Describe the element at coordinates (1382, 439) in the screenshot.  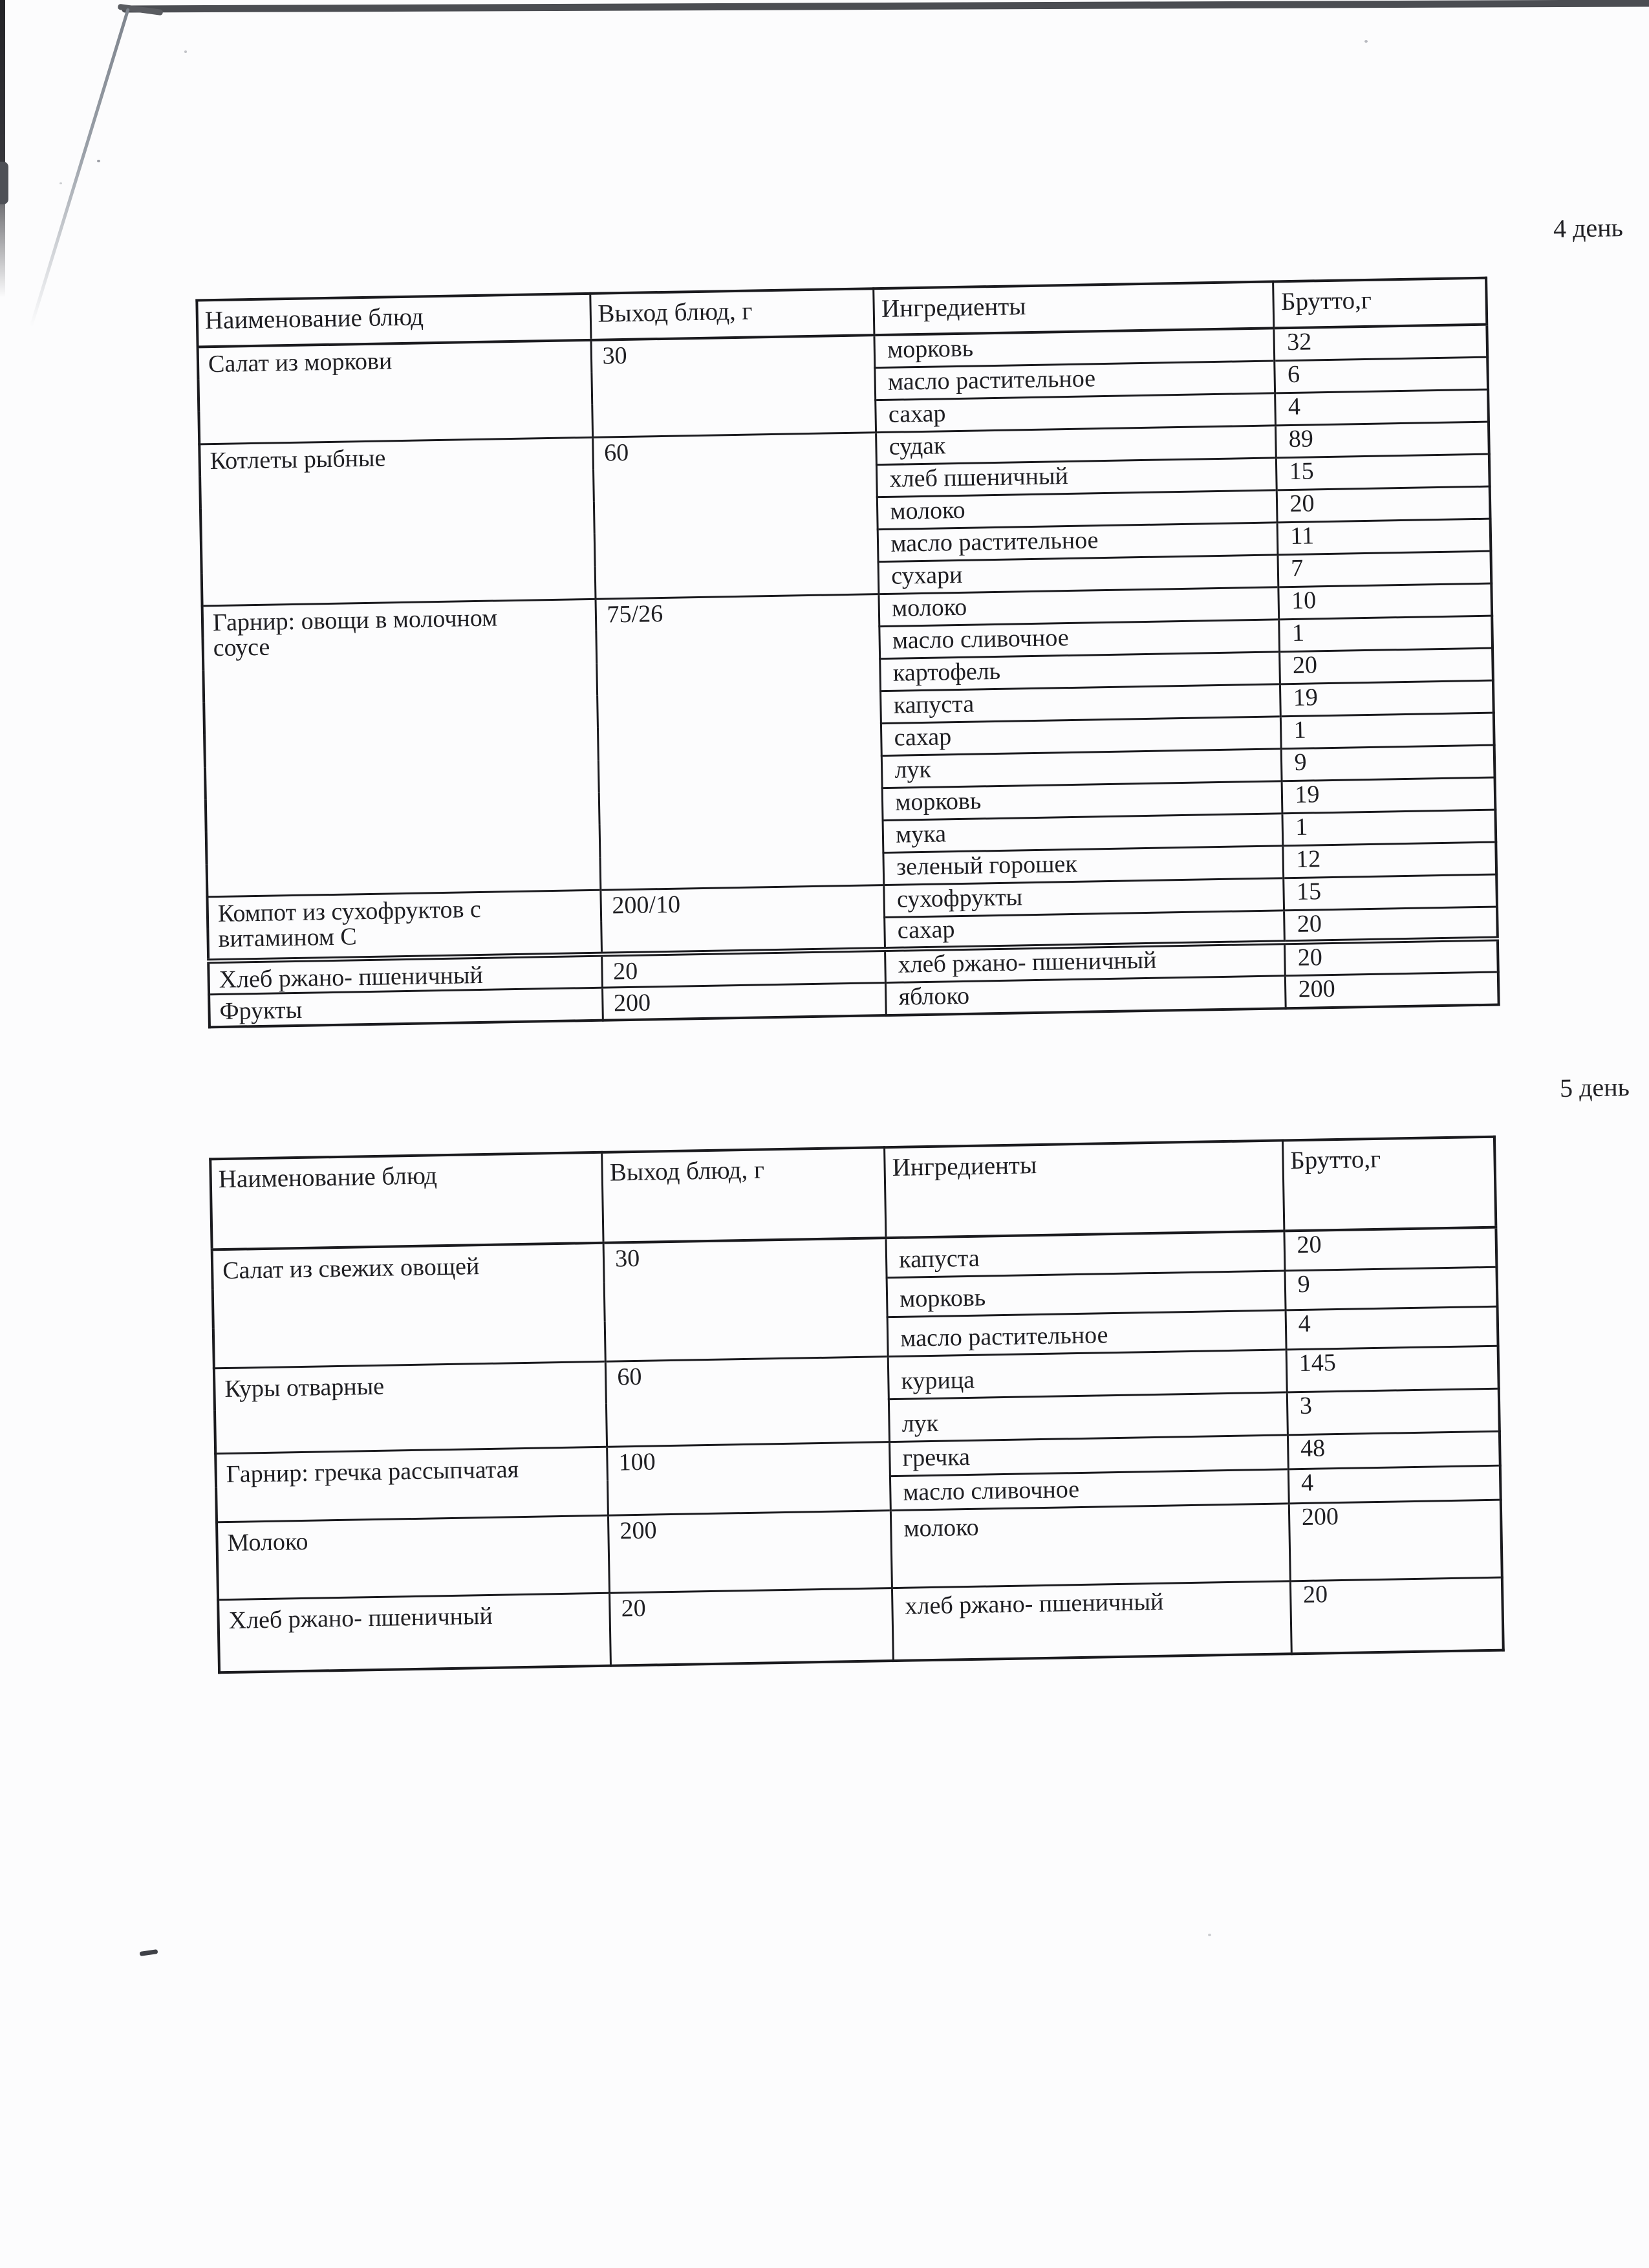
I see `gross-cell: 89` at that location.